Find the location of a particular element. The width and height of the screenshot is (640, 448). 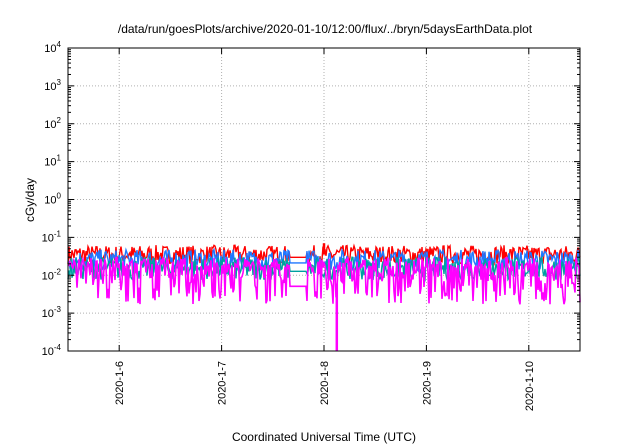

y-tick-label: 10⁻¹ is located at coordinates (52, 236).